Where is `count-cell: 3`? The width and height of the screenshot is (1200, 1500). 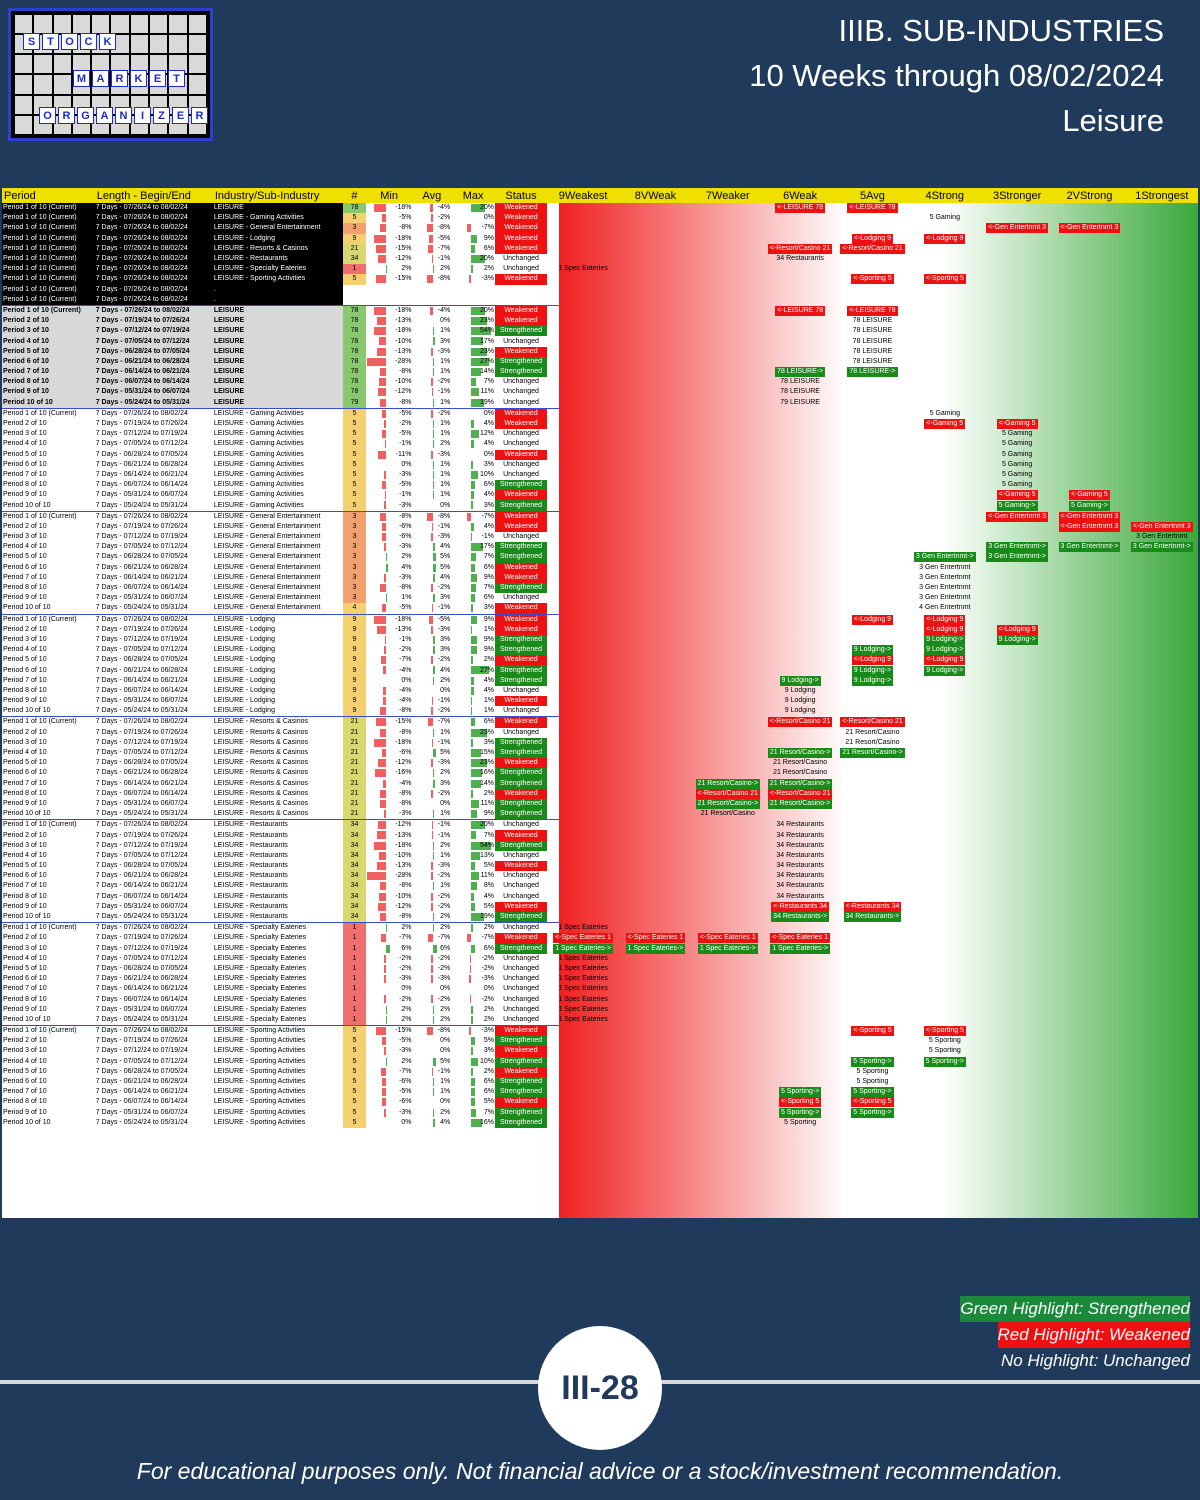 count-cell: 3 is located at coordinates (354, 557).